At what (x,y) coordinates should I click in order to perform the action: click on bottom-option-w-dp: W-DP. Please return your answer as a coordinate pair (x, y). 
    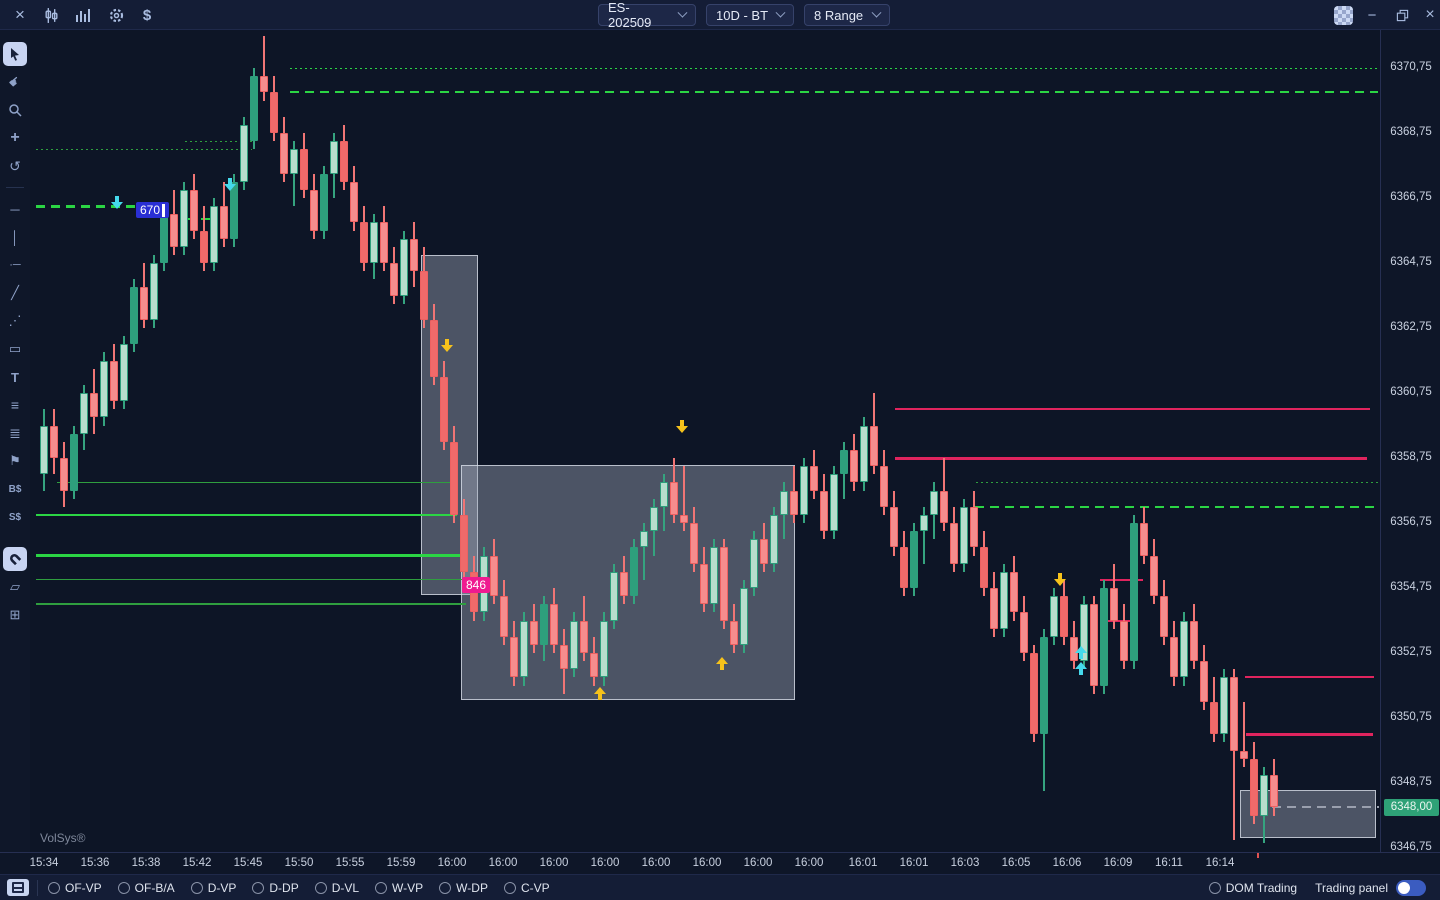
    Looking at the image, I should click on (463, 888).